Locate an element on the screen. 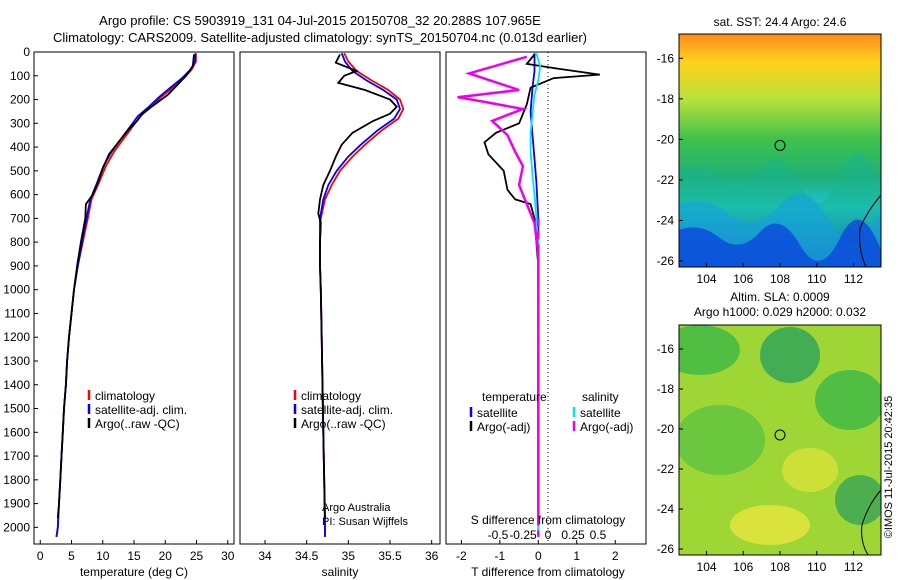 This screenshot has width=900, height=580. argo-australia-label: Argo Australia is located at coordinates (356, 508).